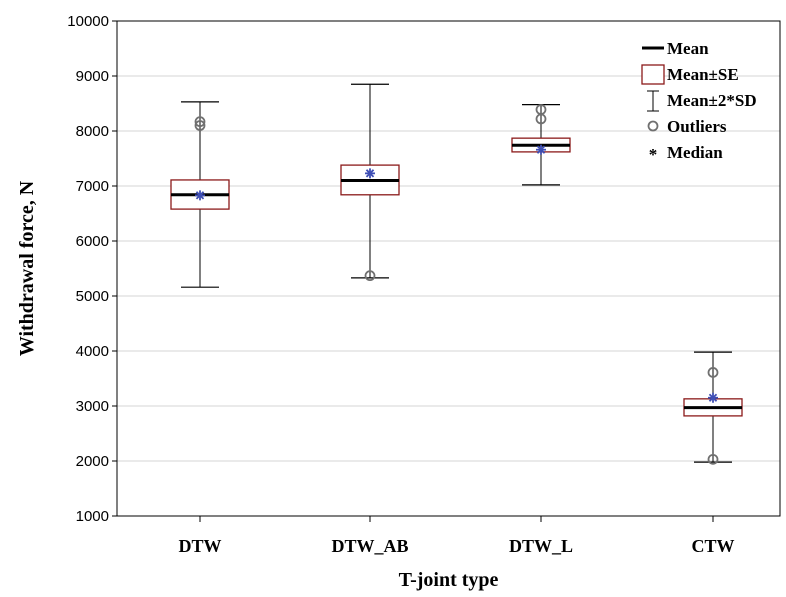 The image size is (786, 597). What do you see at coordinates (92, 351) in the screenshot?
I see `y-tick-label: 4000` at bounding box center [92, 351].